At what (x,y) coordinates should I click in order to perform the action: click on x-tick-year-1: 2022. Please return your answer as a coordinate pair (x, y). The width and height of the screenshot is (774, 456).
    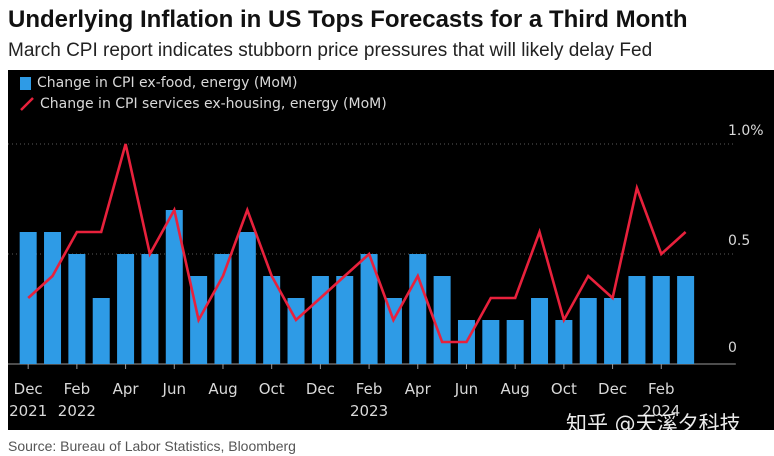
    Looking at the image, I should click on (77, 411).